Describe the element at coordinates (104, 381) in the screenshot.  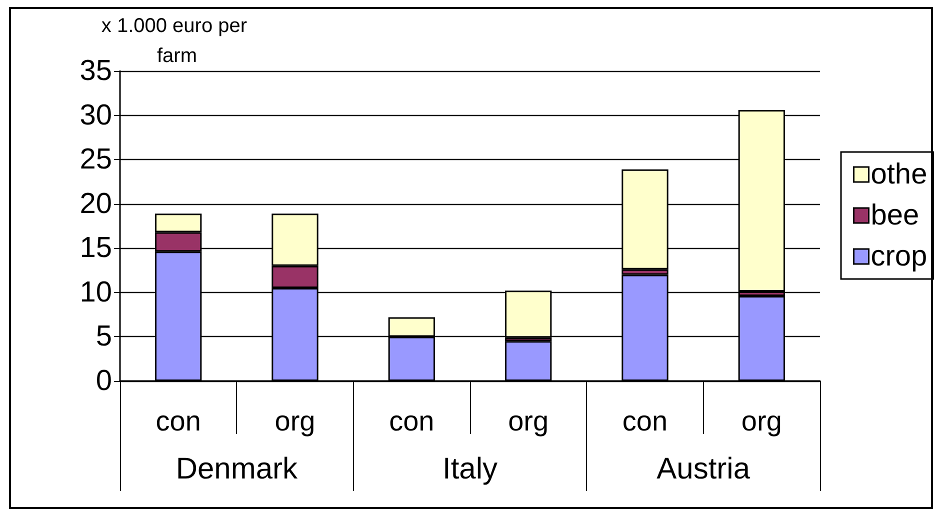
I see `y-tick-label: 0` at that location.